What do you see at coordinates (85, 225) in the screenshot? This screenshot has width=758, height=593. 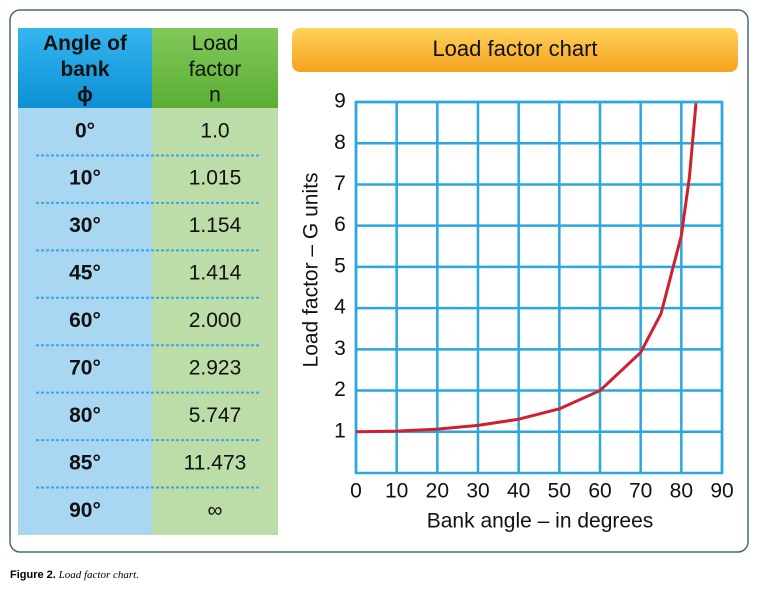 I see `cell: 30°` at bounding box center [85, 225].